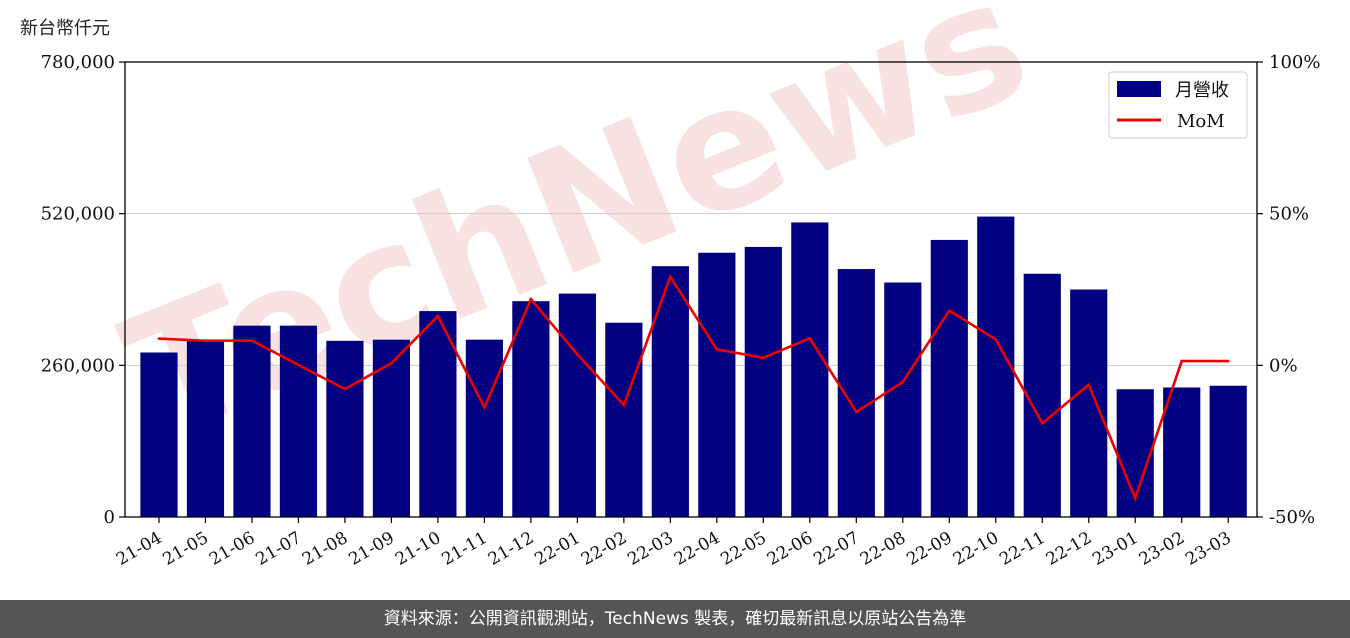 This screenshot has height=638, width=1350. I want to click on legend-label-revenue: 月營收, so click(1202, 90).